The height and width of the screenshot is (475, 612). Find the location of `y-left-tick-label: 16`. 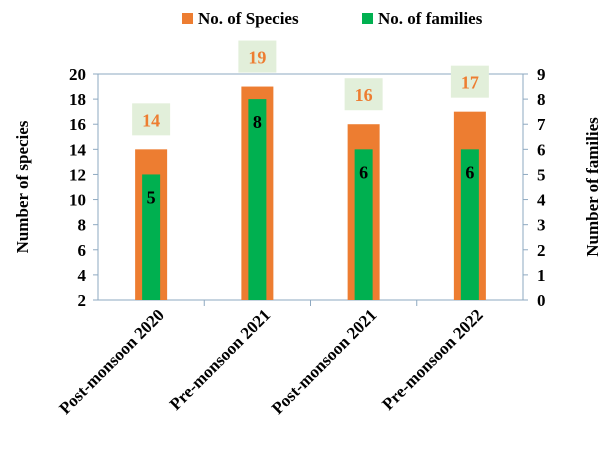

y-left-tick-label: 16 is located at coordinates (77, 124).